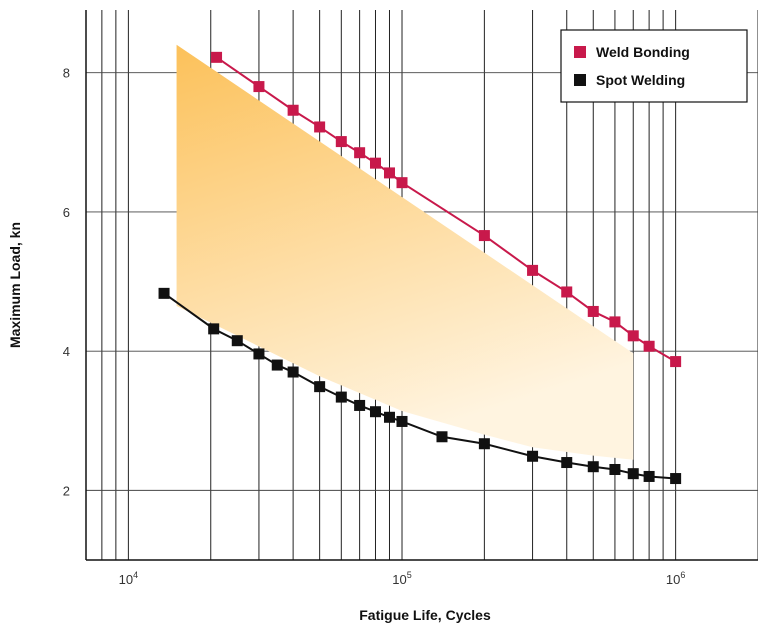 The image size is (758, 628). Describe the element at coordinates (580, 52) in the screenshot. I see `weld-bonding-legend-swatch` at that location.